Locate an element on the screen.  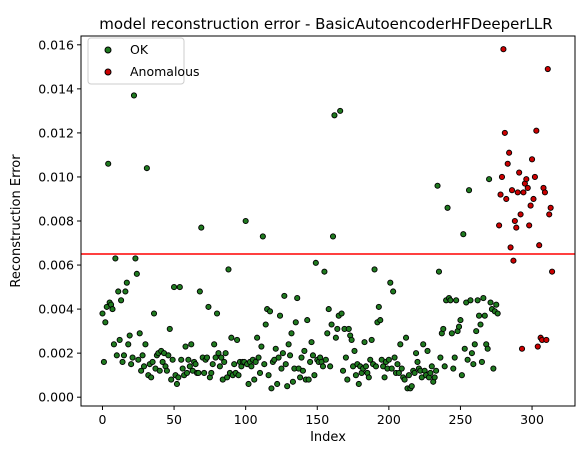
legend-marker-anomalous is located at coordinates (108, 72).